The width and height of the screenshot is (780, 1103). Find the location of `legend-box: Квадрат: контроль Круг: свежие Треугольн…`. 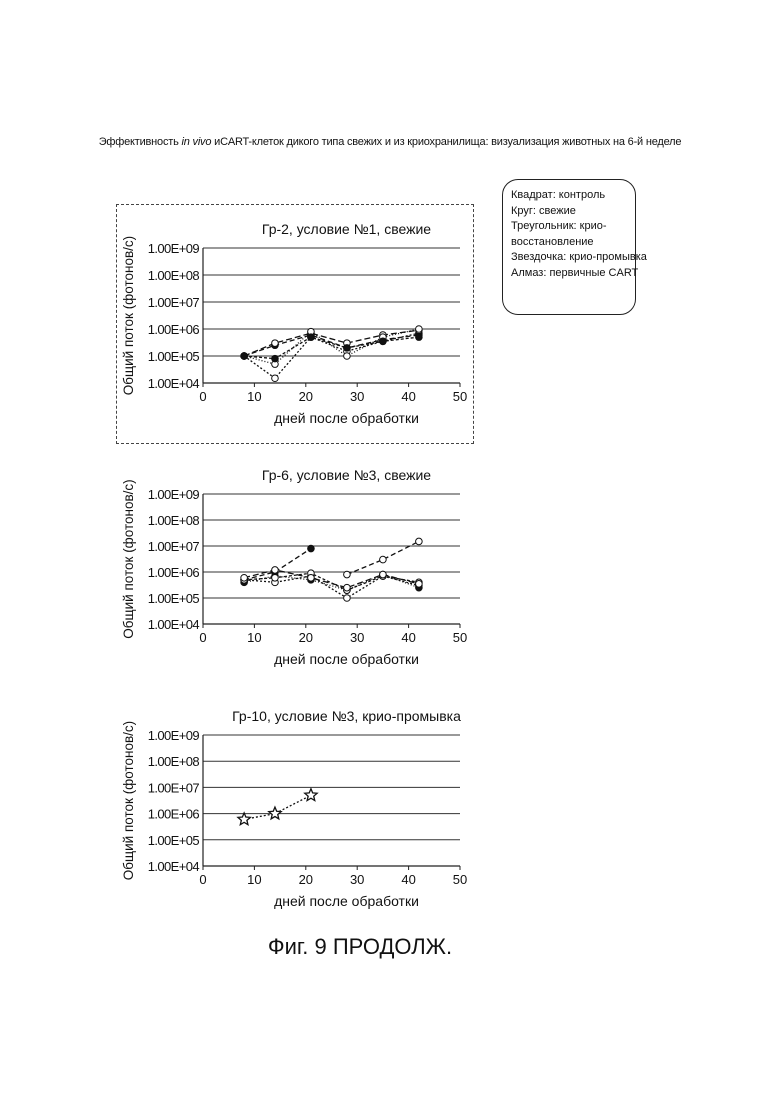

legend-box: Квадрат: контроль Круг: свежие Треугольн… is located at coordinates (569, 247).